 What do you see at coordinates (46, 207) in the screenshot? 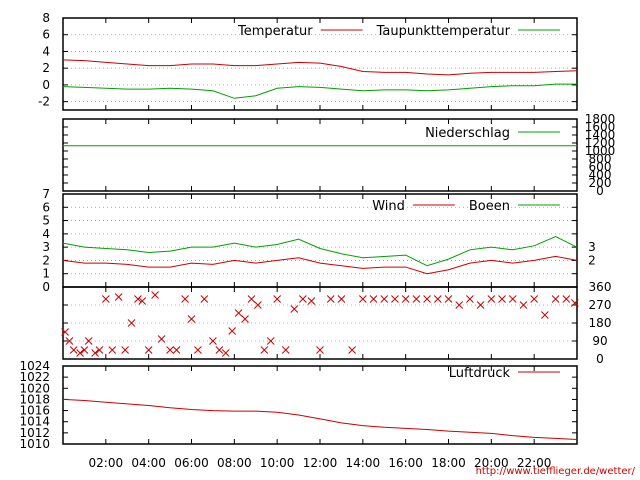
I see `y-tick-label: 6` at bounding box center [46, 207].